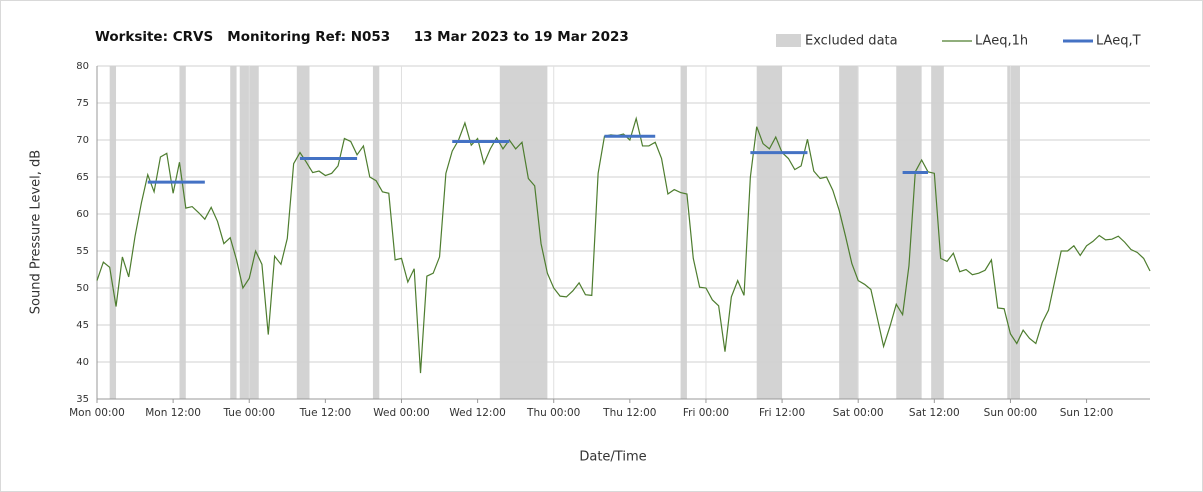 The width and height of the screenshot is (1203, 492). I want to click on y-tick-label: 35, so click(82, 399).